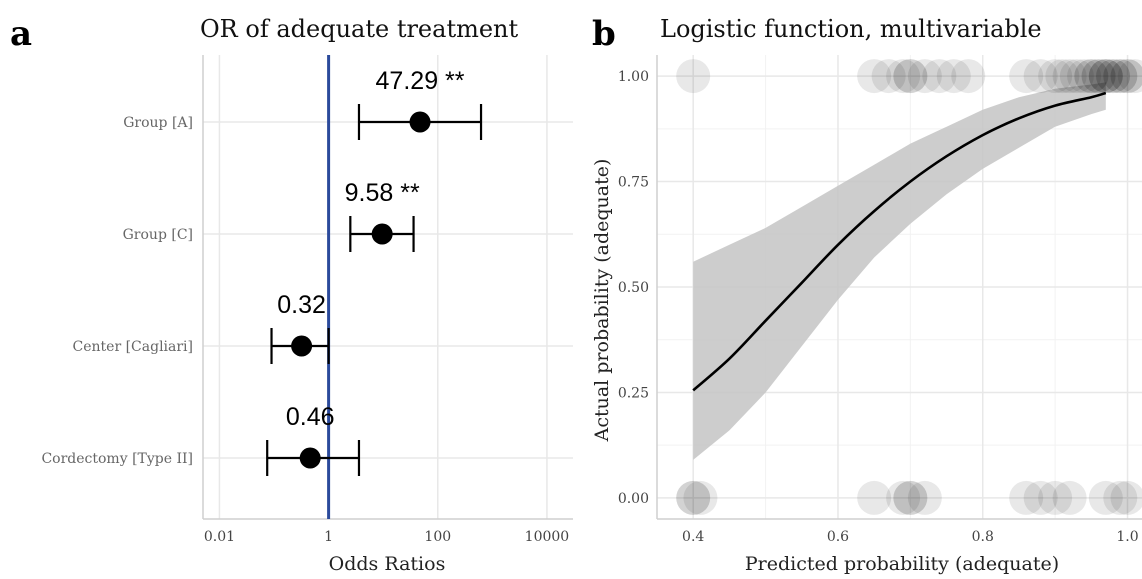 The width and height of the screenshot is (1142, 579). What do you see at coordinates (851, 29) in the screenshot?
I see `panel-b-title: Logistic function, multivariable` at bounding box center [851, 29].